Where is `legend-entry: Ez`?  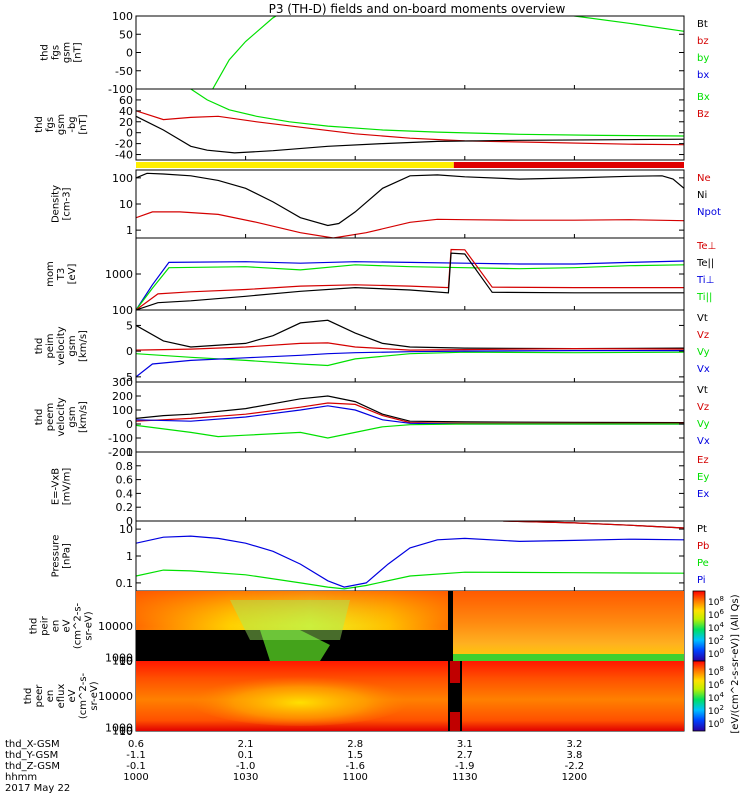
legend-entry: Ez is located at coordinates (703, 460).